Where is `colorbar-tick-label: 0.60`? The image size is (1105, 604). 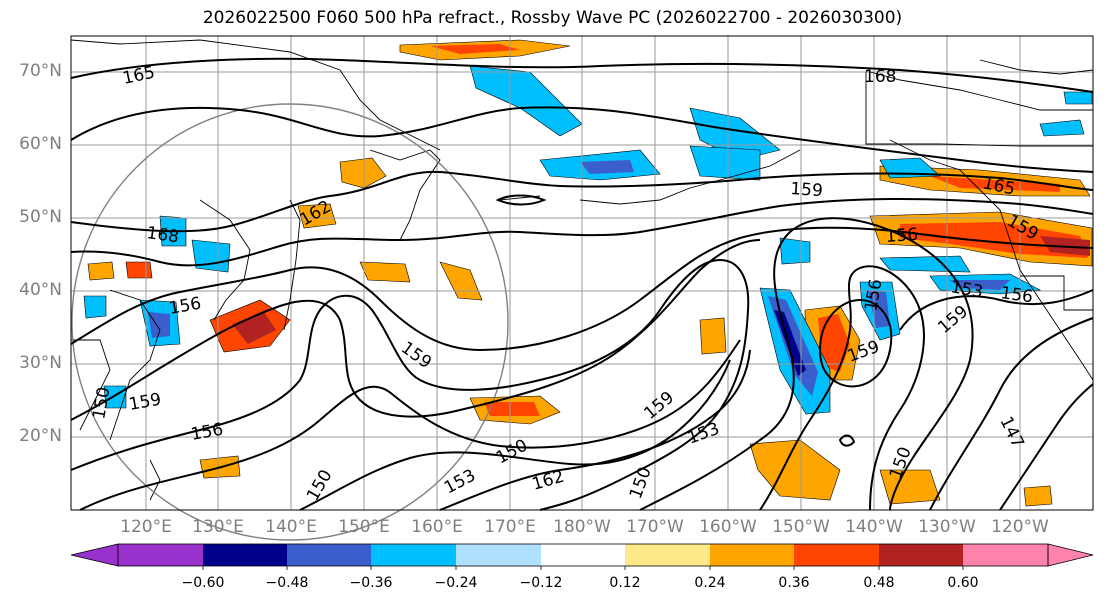
colorbar-tick-label: 0.60 is located at coordinates (963, 583).